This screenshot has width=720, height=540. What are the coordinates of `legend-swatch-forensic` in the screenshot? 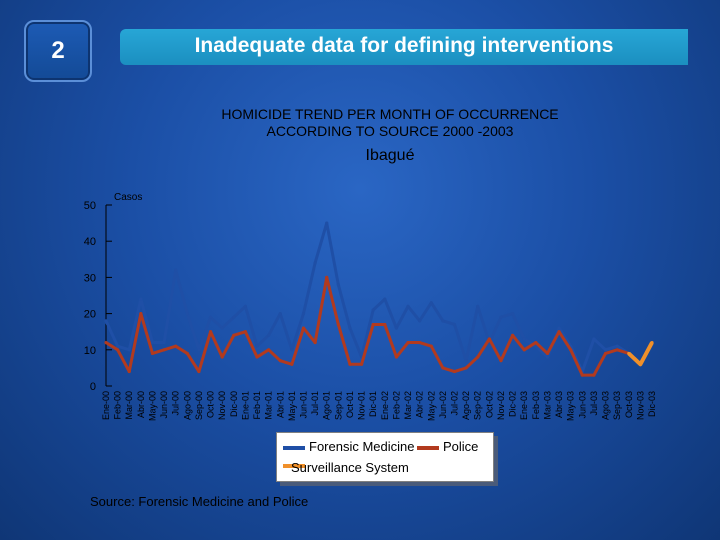 It's located at (294, 448).